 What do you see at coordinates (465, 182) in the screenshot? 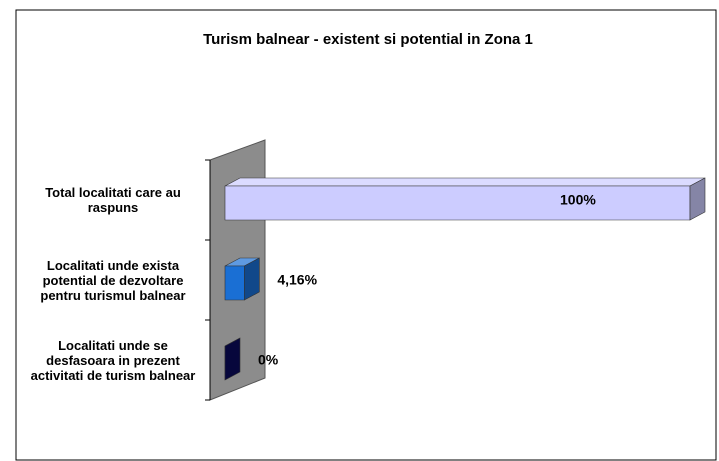
I see `bar-top` at bounding box center [465, 182].